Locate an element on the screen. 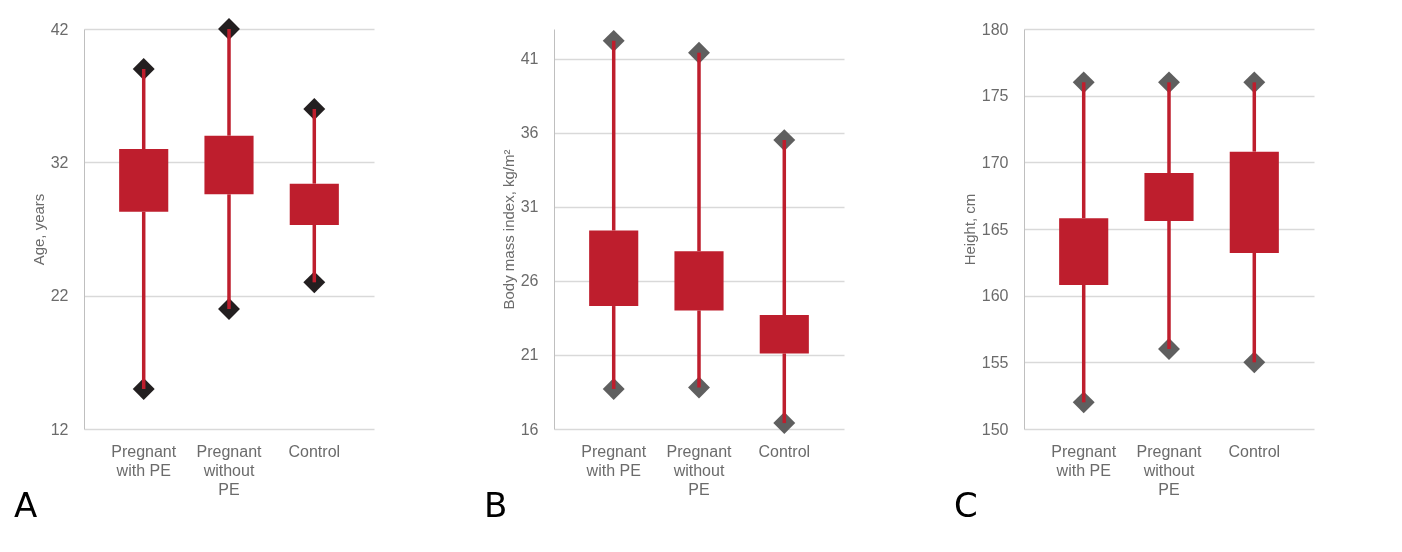  y-tick-label: 155 is located at coordinates (995, 362).